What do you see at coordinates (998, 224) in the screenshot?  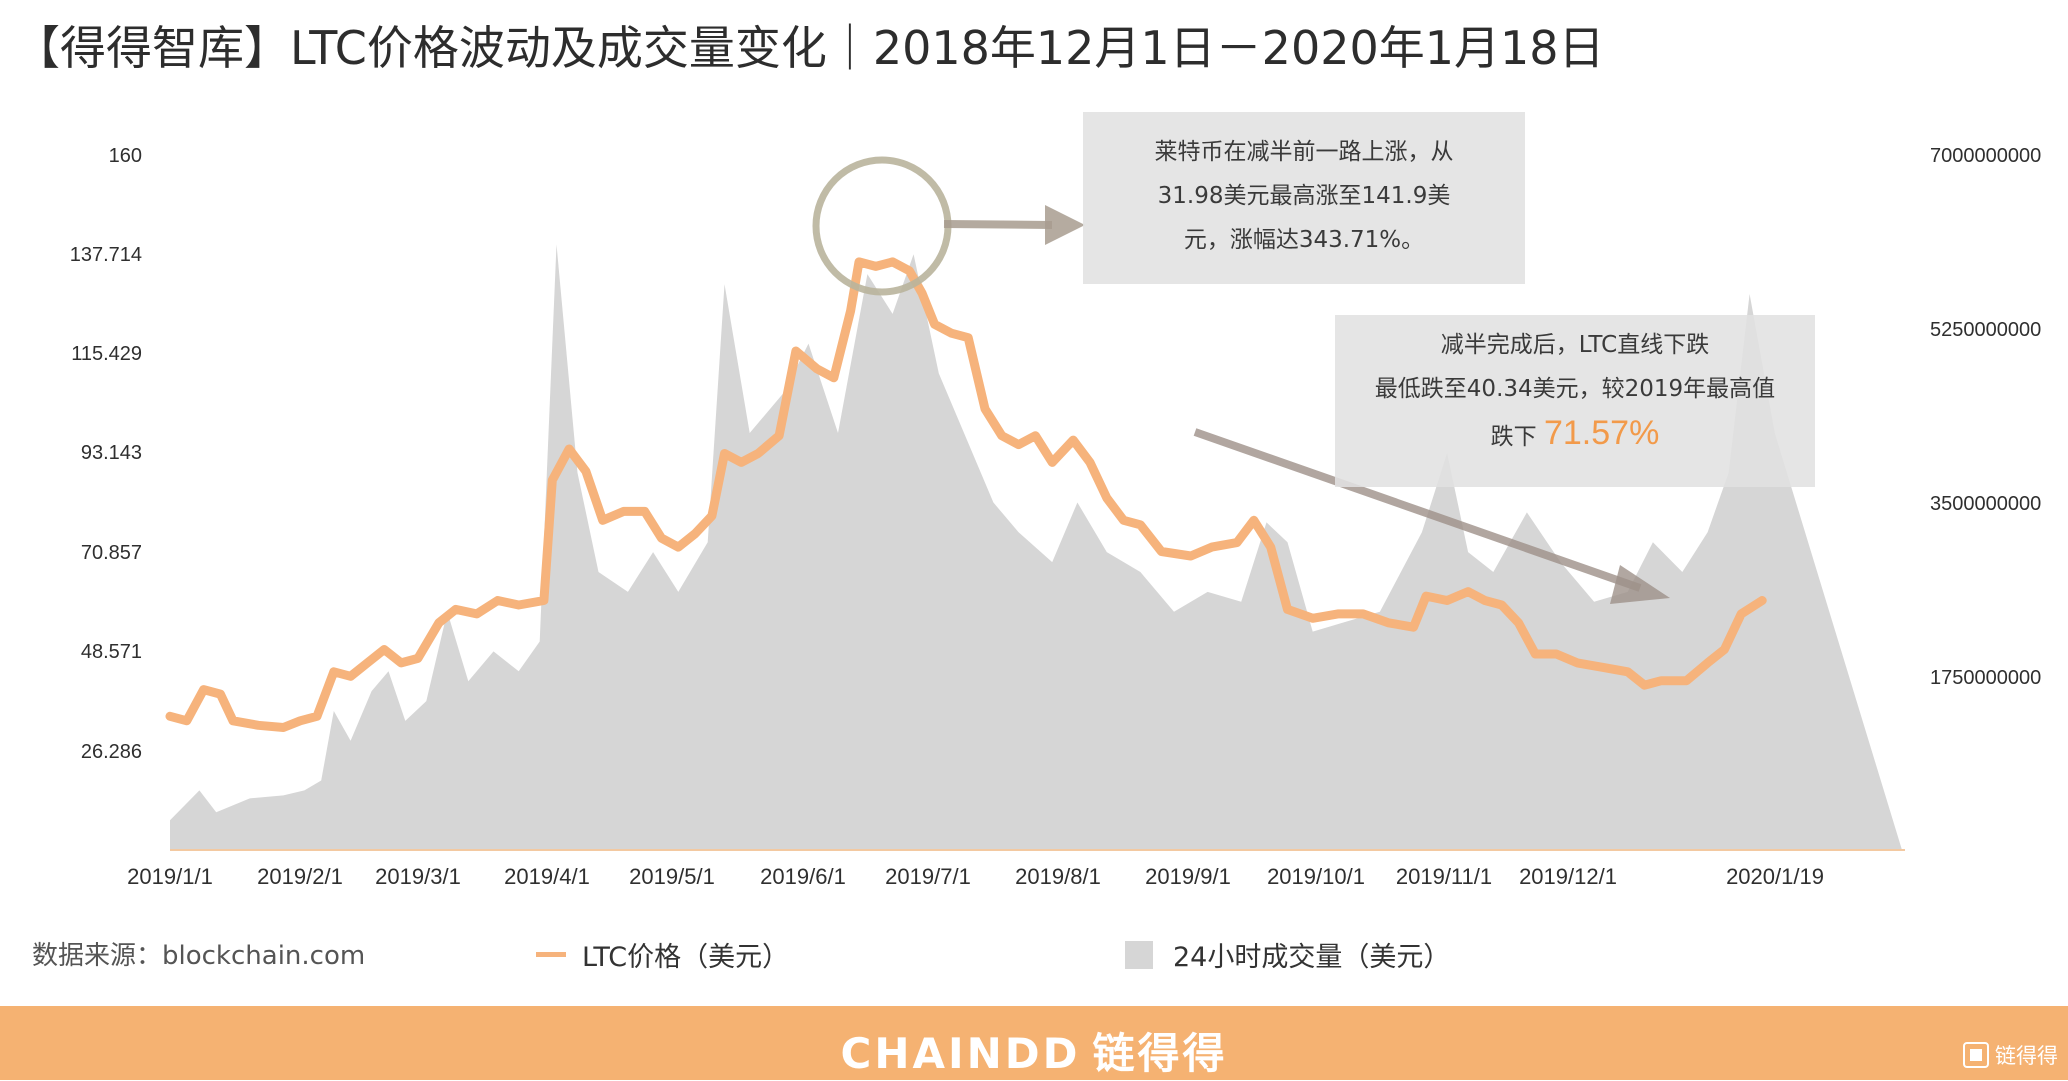 I see `peak-arrow-shaft` at bounding box center [998, 224].